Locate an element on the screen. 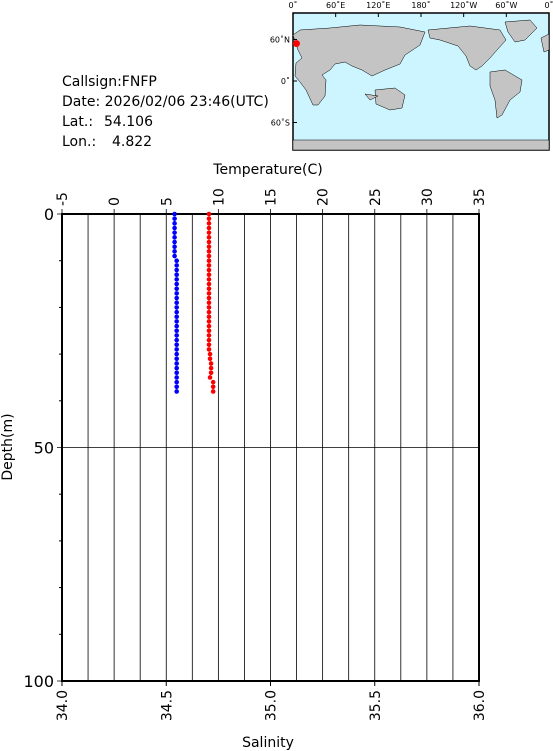 This screenshot has width=553, height=751. x-axis-title-bottom: Salinity is located at coordinates (268, 743).